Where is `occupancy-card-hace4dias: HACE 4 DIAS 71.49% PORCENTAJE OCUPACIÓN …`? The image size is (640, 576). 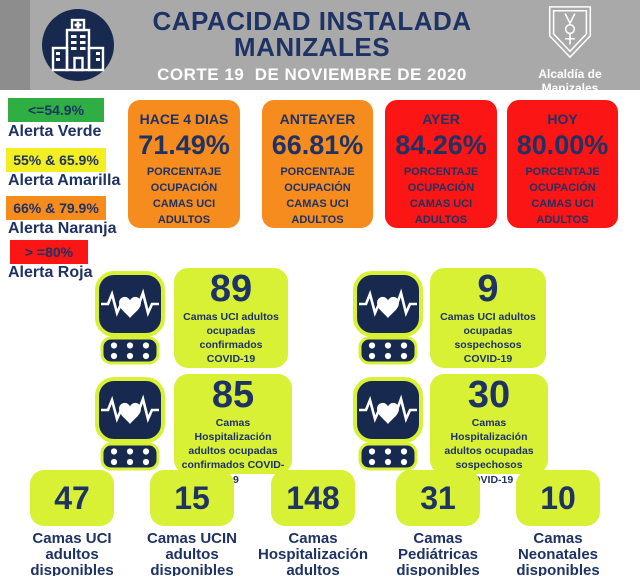 occupancy-card-hace4dias: HACE 4 DIAS 71.49% PORCENTAJE OCUPACIÓN … is located at coordinates (184, 164).